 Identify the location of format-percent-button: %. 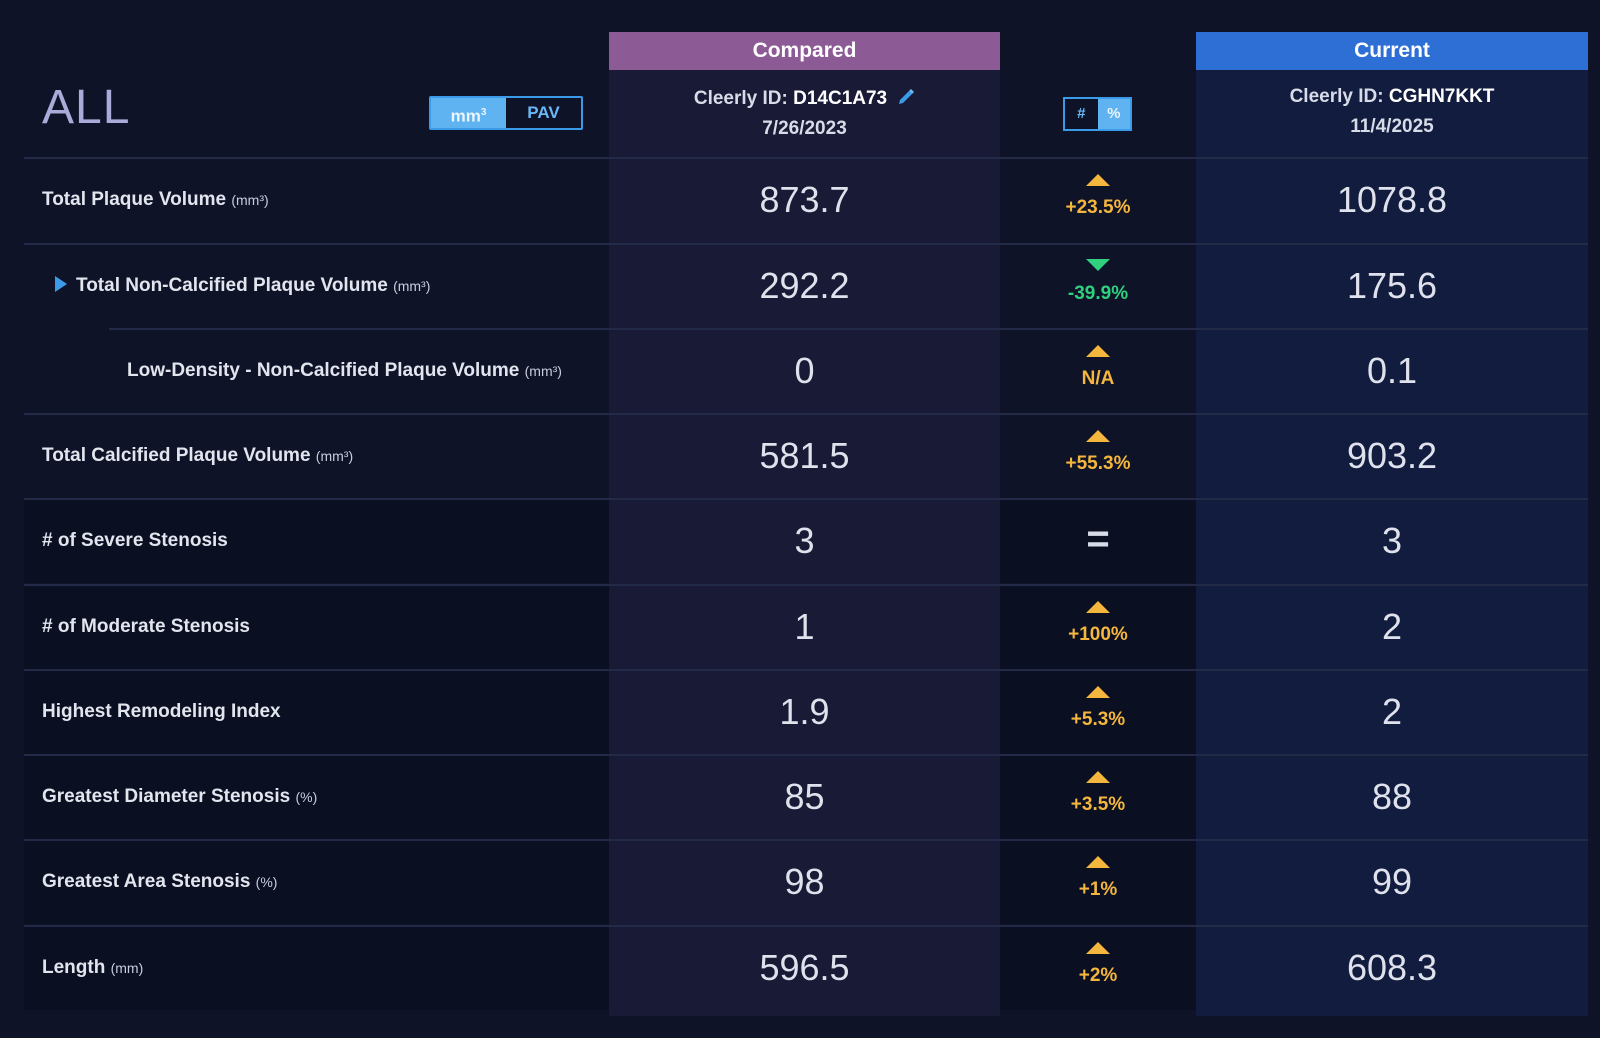
(1113, 114).